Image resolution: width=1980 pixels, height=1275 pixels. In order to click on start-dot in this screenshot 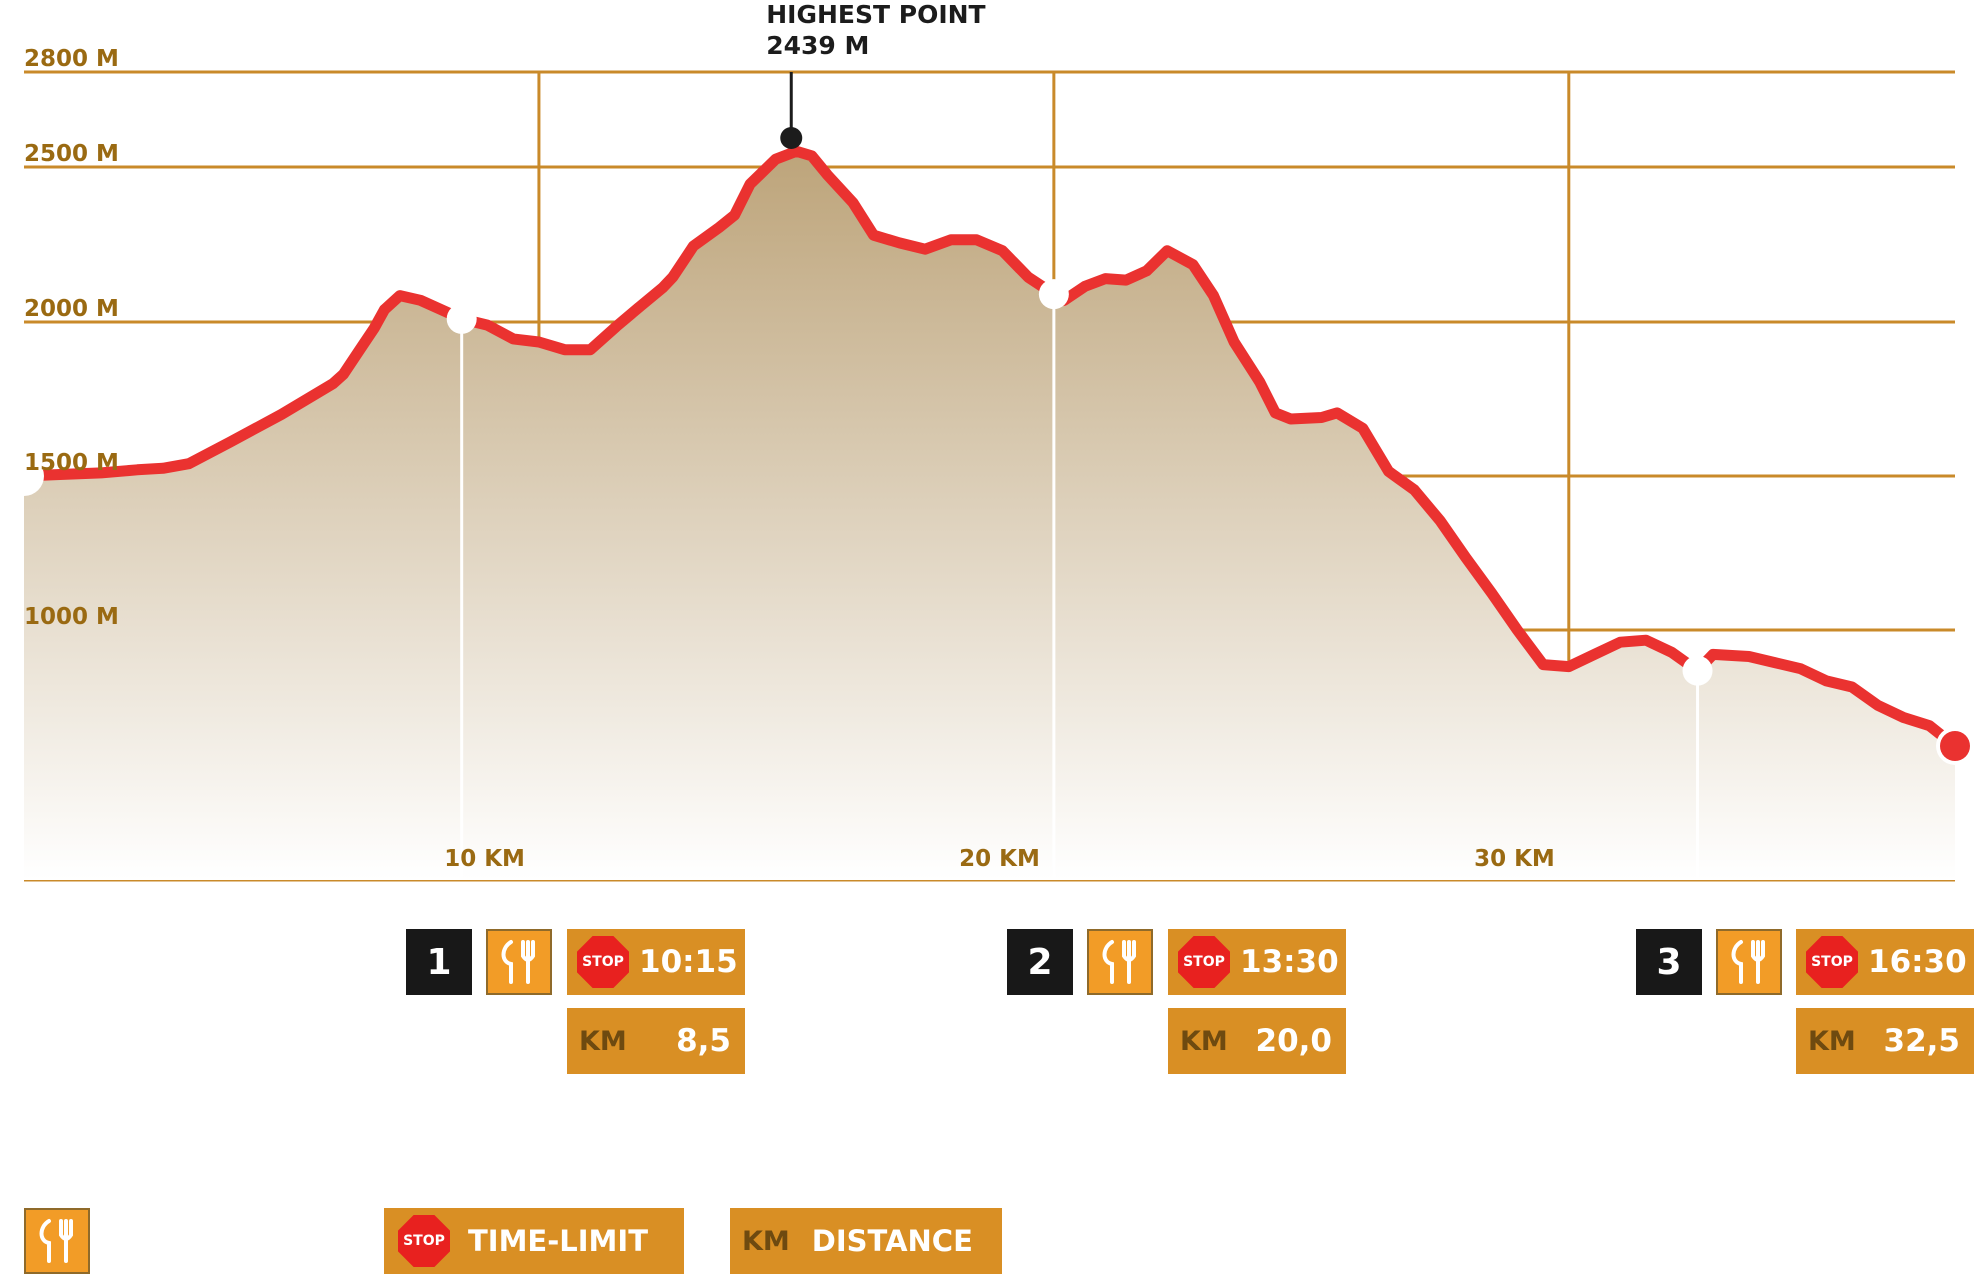, I will do `click(24, 476)`.